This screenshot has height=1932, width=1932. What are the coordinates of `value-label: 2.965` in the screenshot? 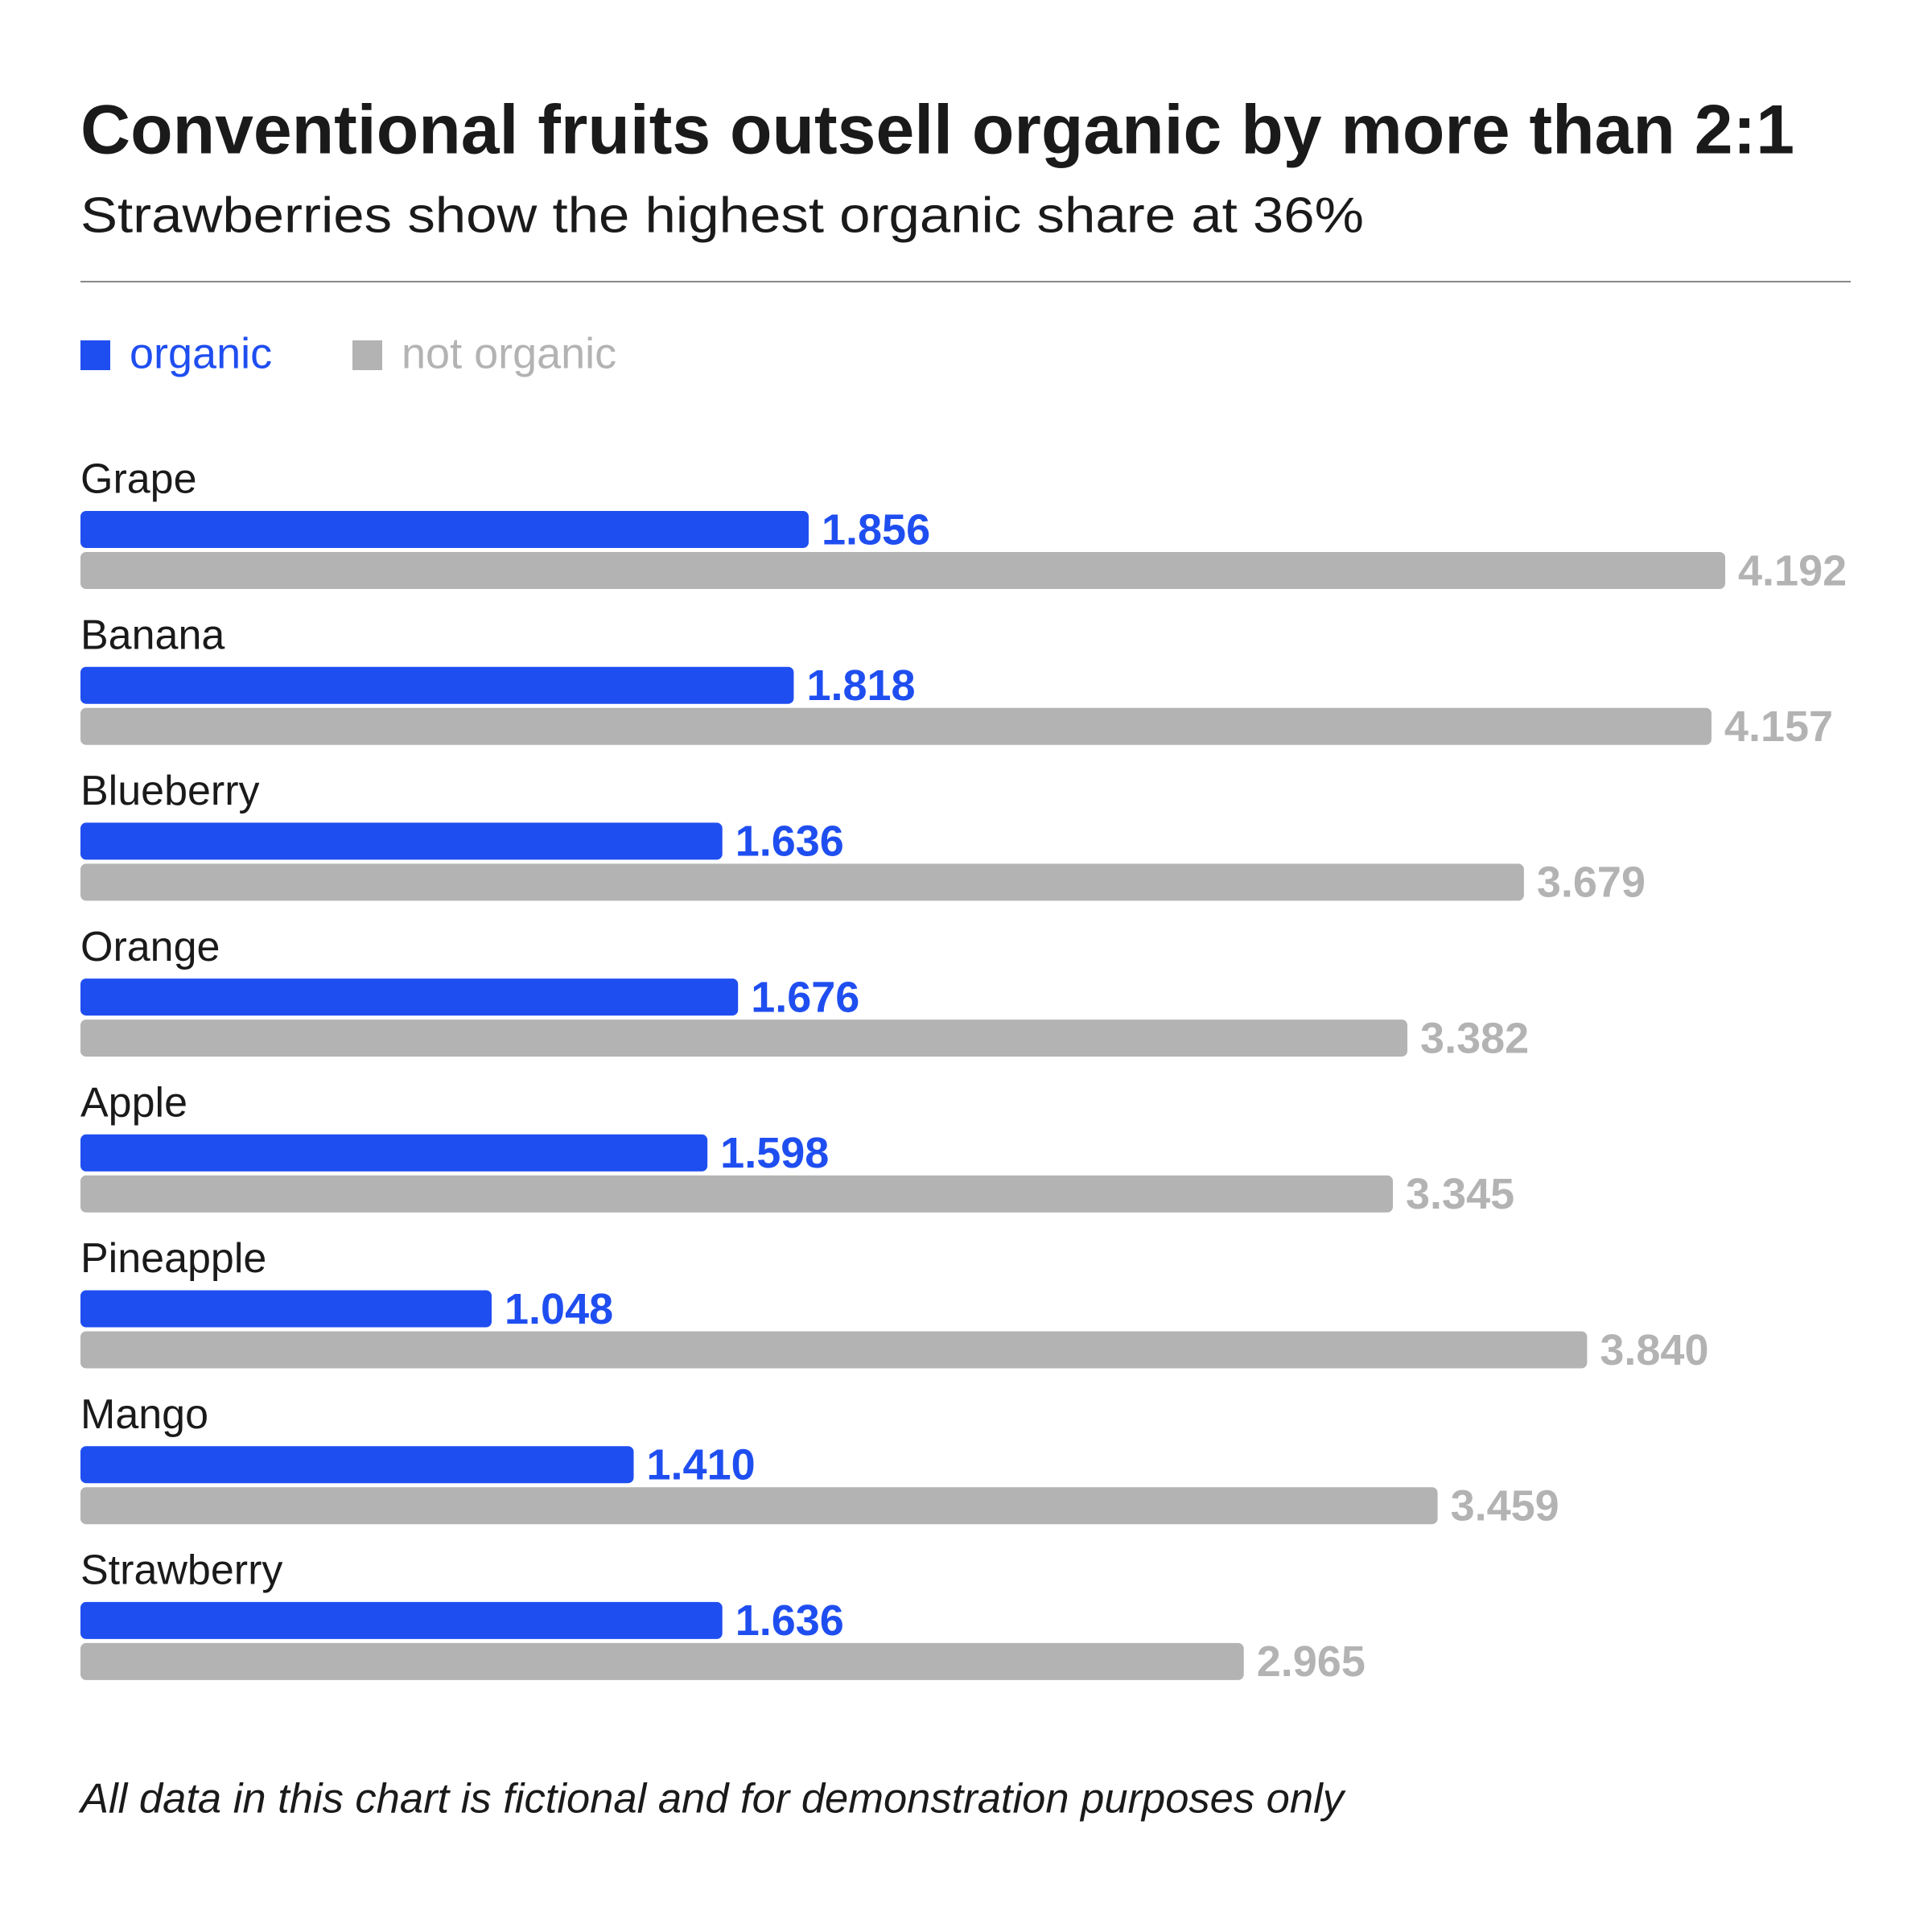 It's located at (1311, 1661).